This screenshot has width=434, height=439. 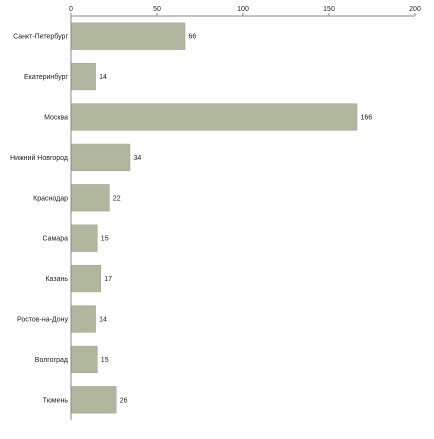 What do you see at coordinates (55, 239) in the screenshot?
I see `category-label: Самара` at bounding box center [55, 239].